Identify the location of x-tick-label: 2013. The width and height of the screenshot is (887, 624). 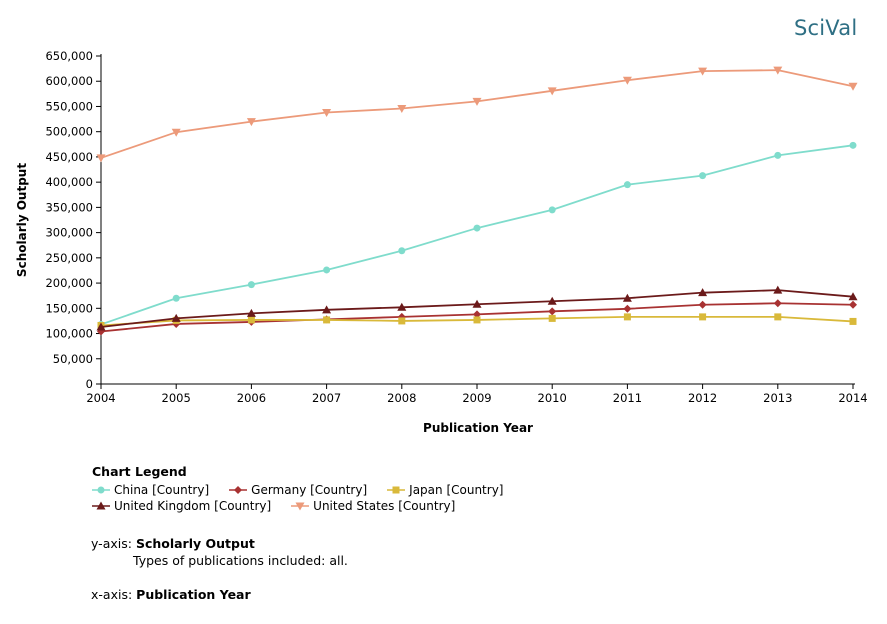
(777, 398).